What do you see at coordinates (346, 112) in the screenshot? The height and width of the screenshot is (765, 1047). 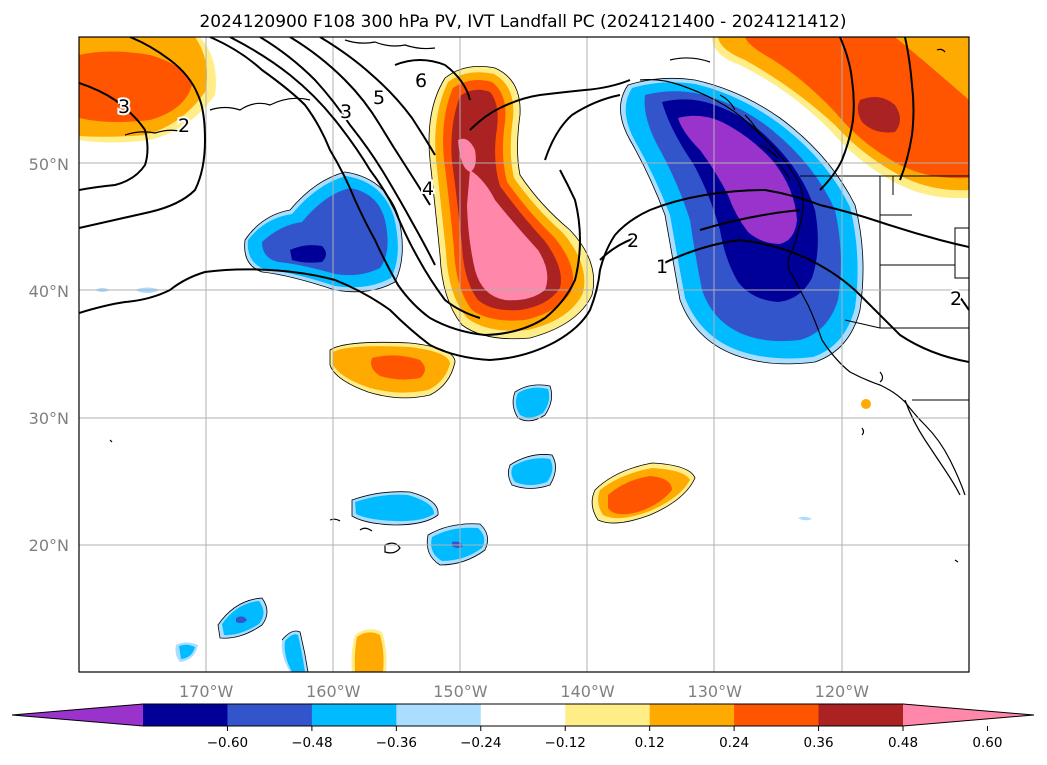 I see `contour-label-3: 3` at bounding box center [346, 112].